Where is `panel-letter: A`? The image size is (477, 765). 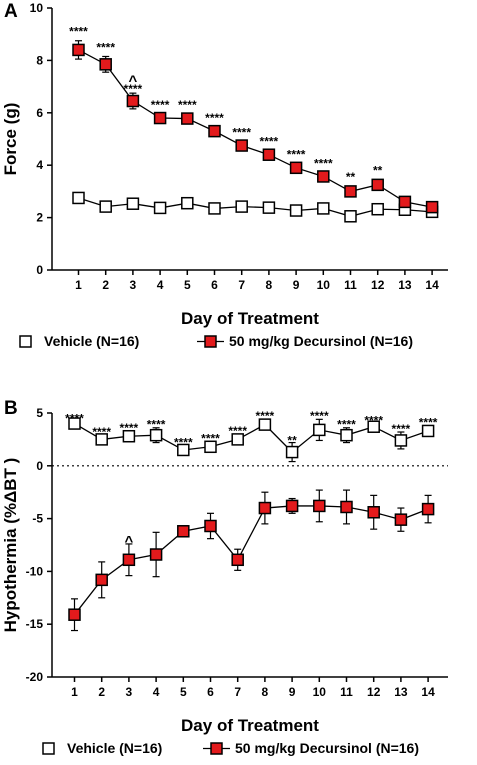
panel-letter: A is located at coordinates (11, 11).